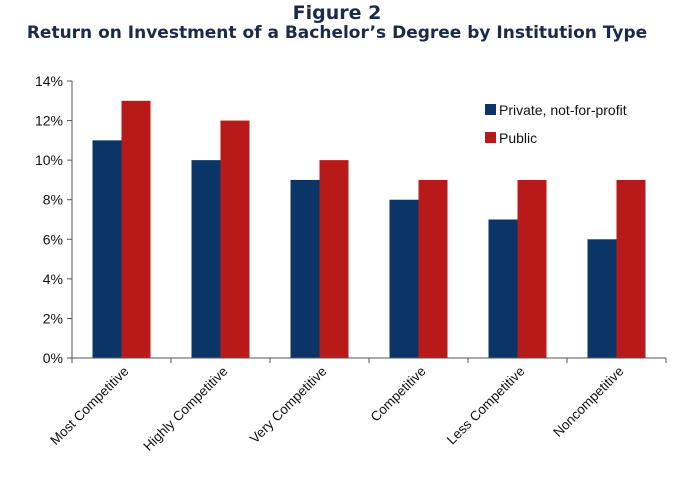 The image size is (674, 482). What do you see at coordinates (486, 406) in the screenshot?
I see `x-category-label: Less Competitive` at bounding box center [486, 406].